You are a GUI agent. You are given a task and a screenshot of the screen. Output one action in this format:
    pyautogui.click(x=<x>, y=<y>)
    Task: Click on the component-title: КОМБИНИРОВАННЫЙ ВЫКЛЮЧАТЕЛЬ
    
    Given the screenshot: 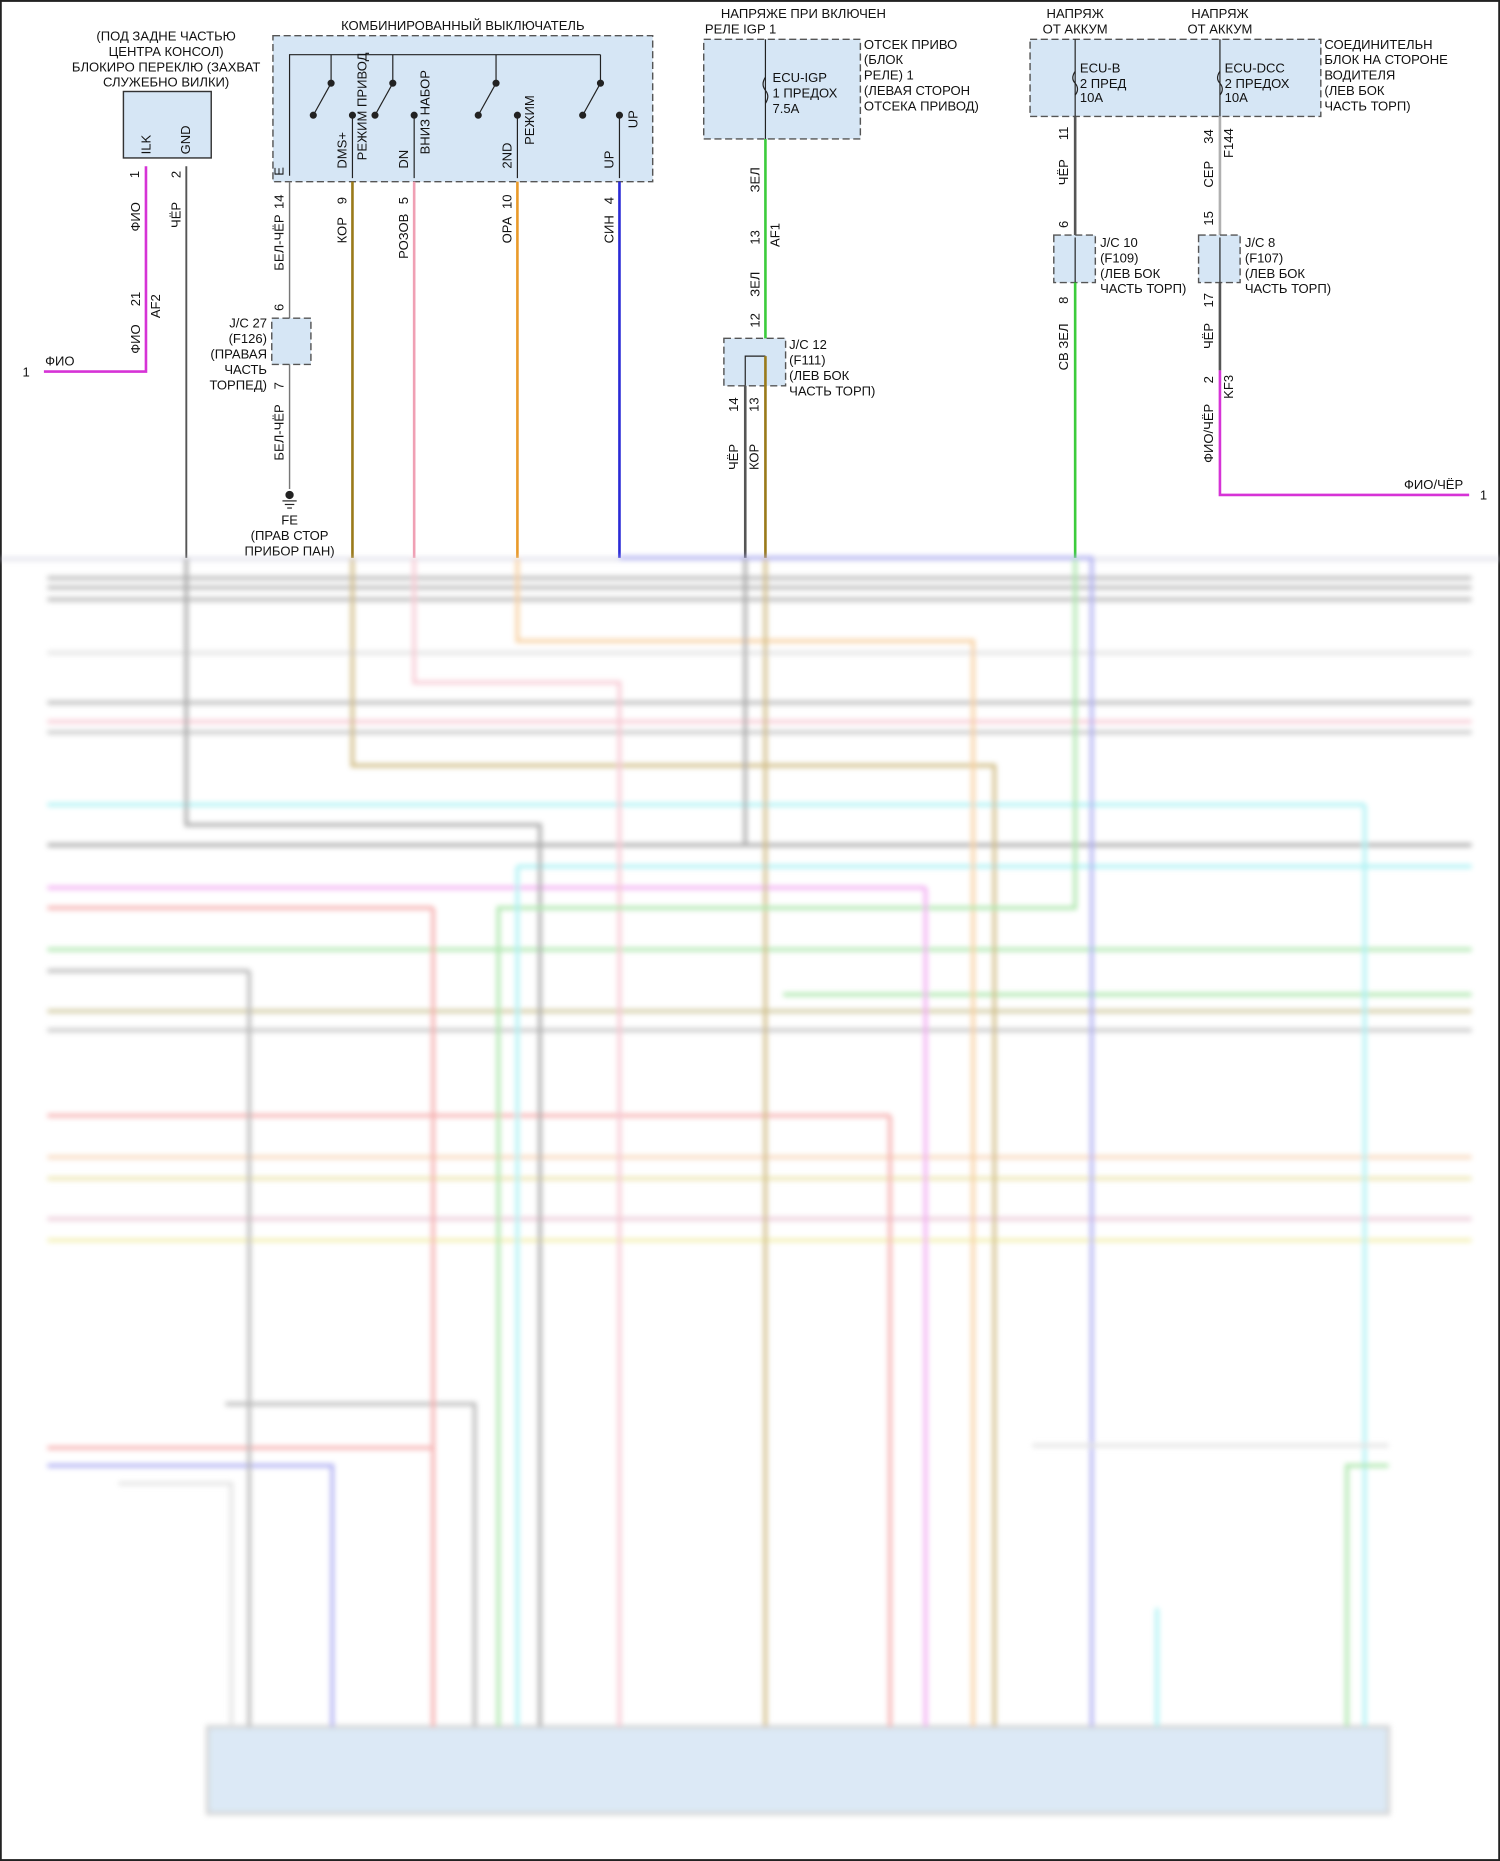 What is the action you would take?
    pyautogui.click(x=462, y=25)
    